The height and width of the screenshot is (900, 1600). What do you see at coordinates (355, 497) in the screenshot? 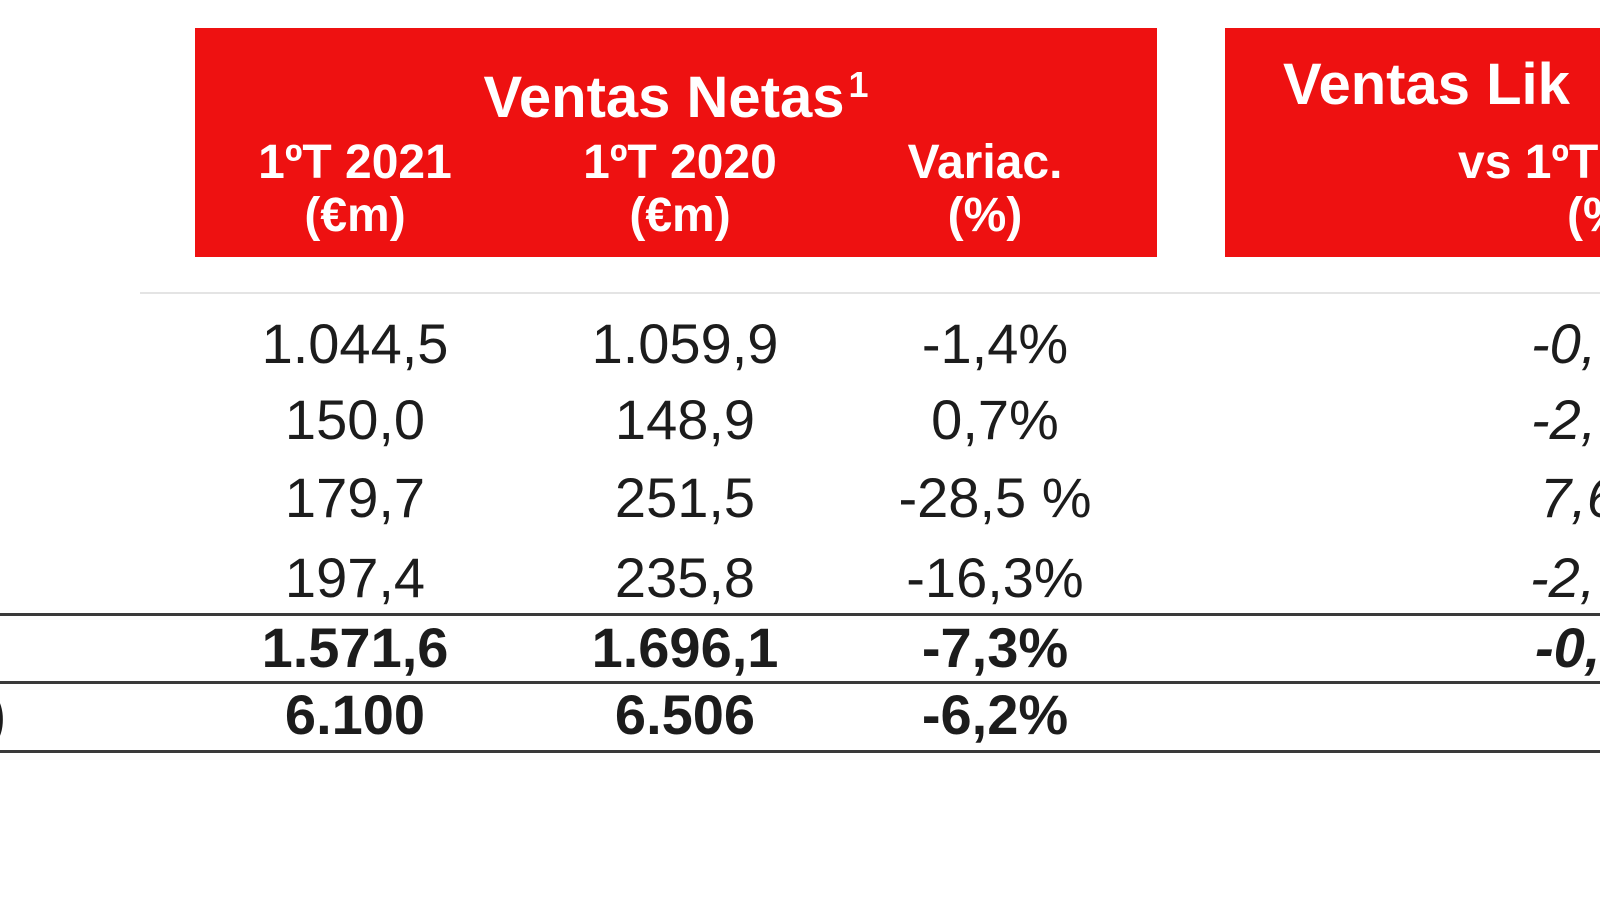
I see `cell-2021-row3: 179,7` at bounding box center [355, 497].